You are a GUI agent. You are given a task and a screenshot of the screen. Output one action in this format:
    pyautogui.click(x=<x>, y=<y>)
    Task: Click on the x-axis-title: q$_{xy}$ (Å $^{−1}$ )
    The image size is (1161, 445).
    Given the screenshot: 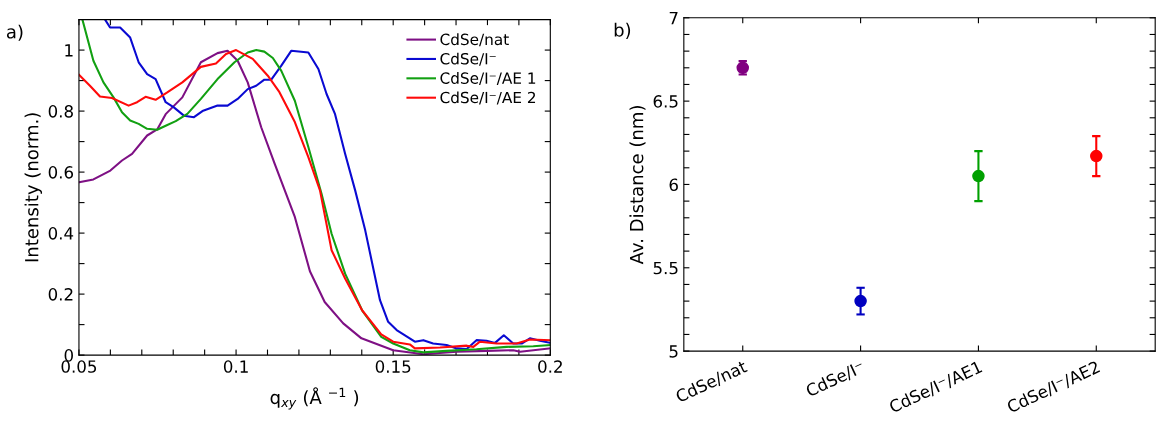 What is the action you would take?
    pyautogui.click(x=314, y=398)
    